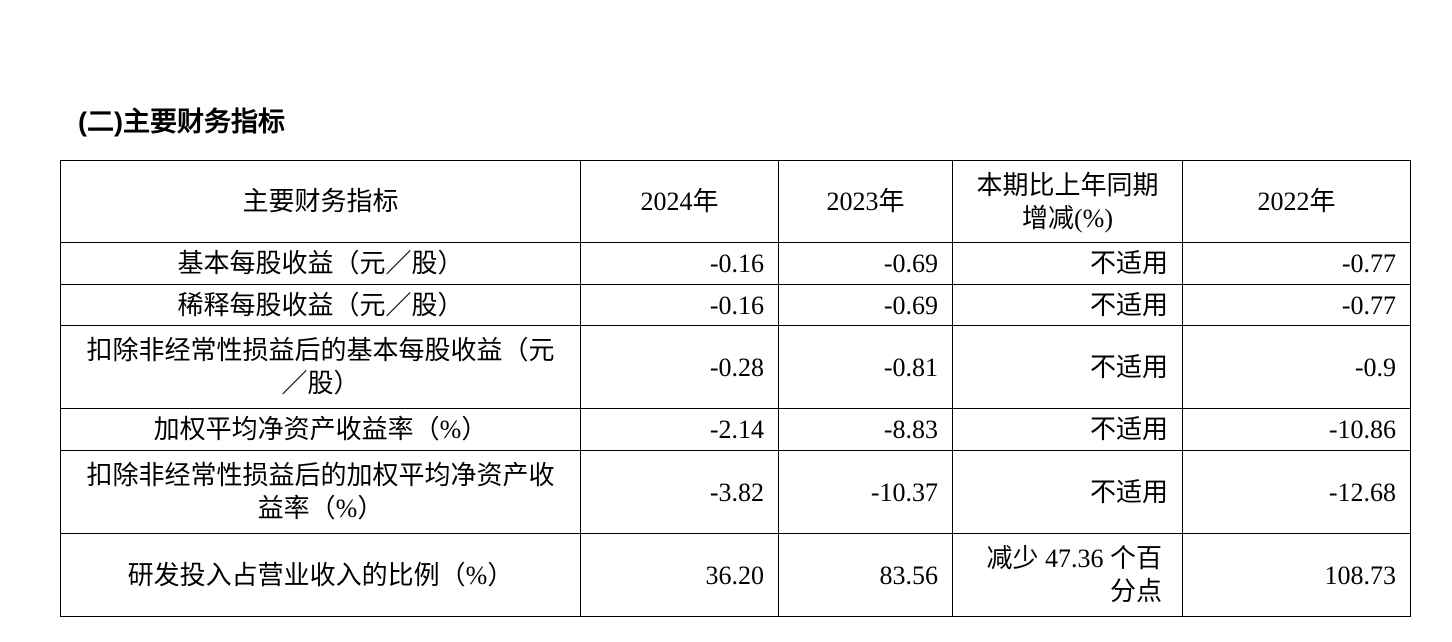 This screenshot has width=1452, height=642. Describe the element at coordinates (320, 429) in the screenshot. I see `row-name: 加权平均净资产收益率（%）` at that location.